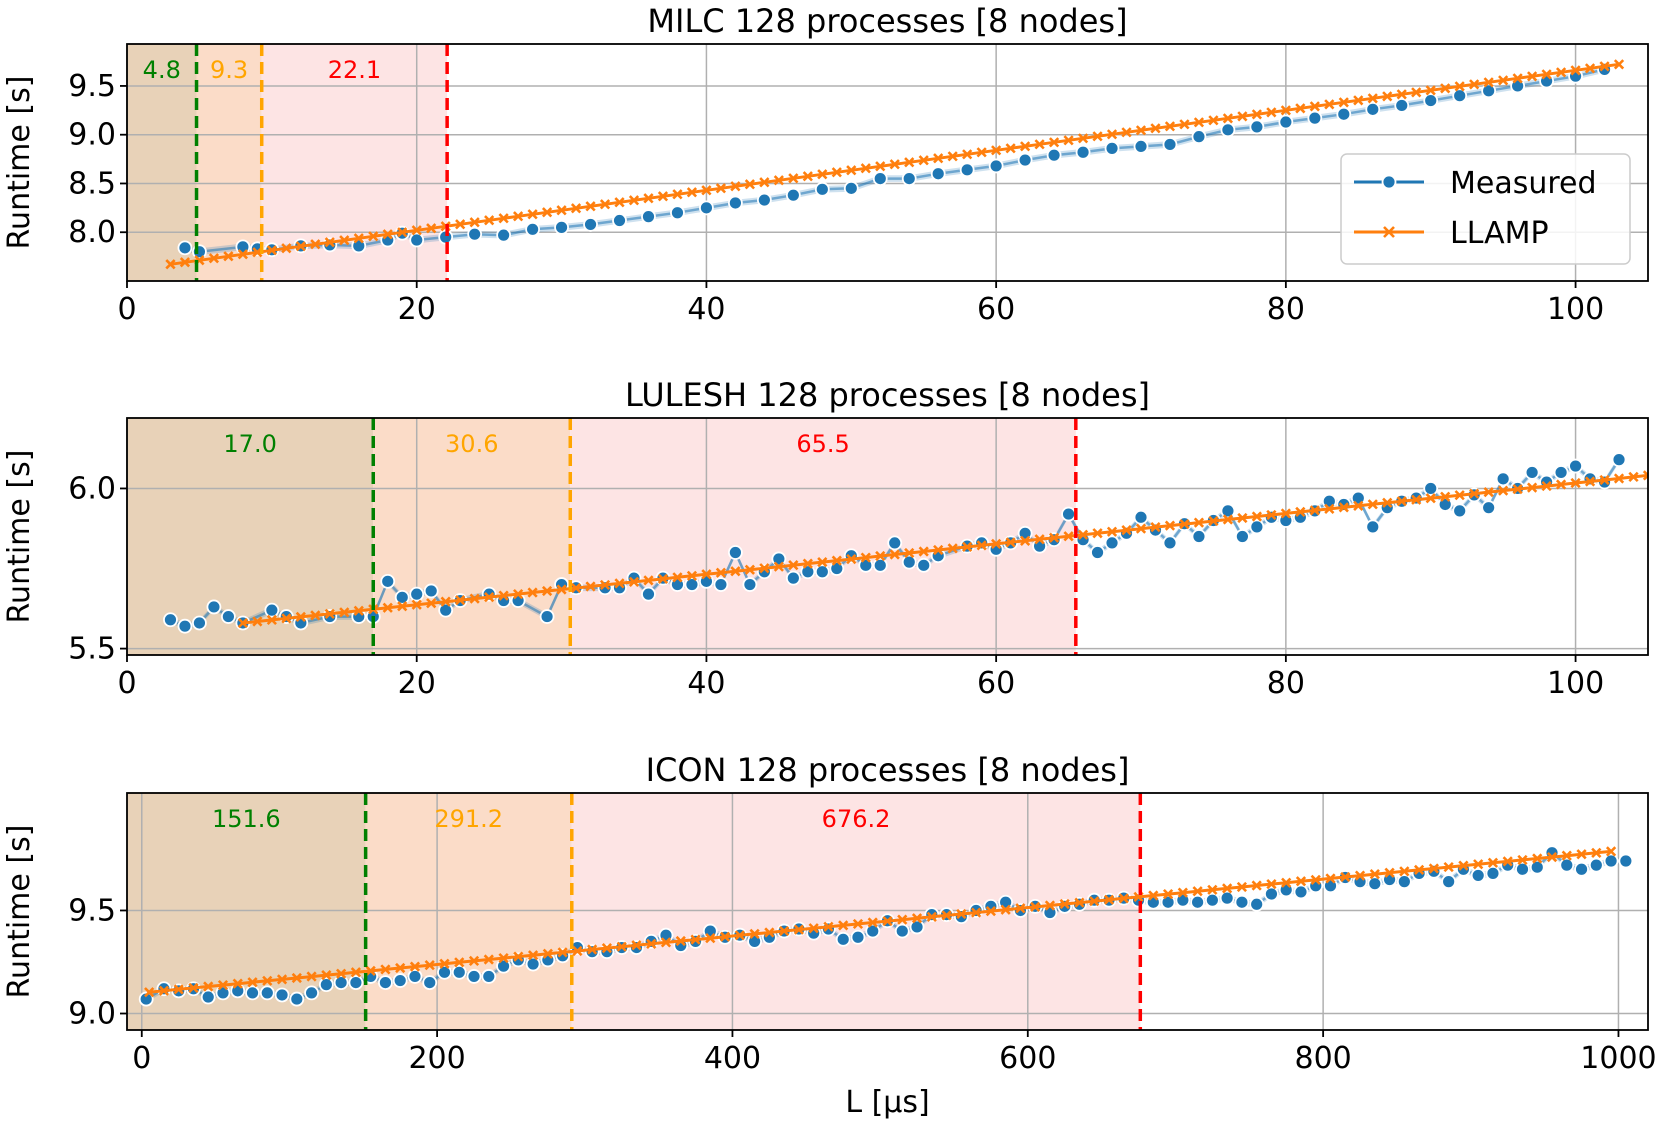  Describe the element at coordinates (1575, 683) in the screenshot. I see `x-tick-label: 100` at that location.